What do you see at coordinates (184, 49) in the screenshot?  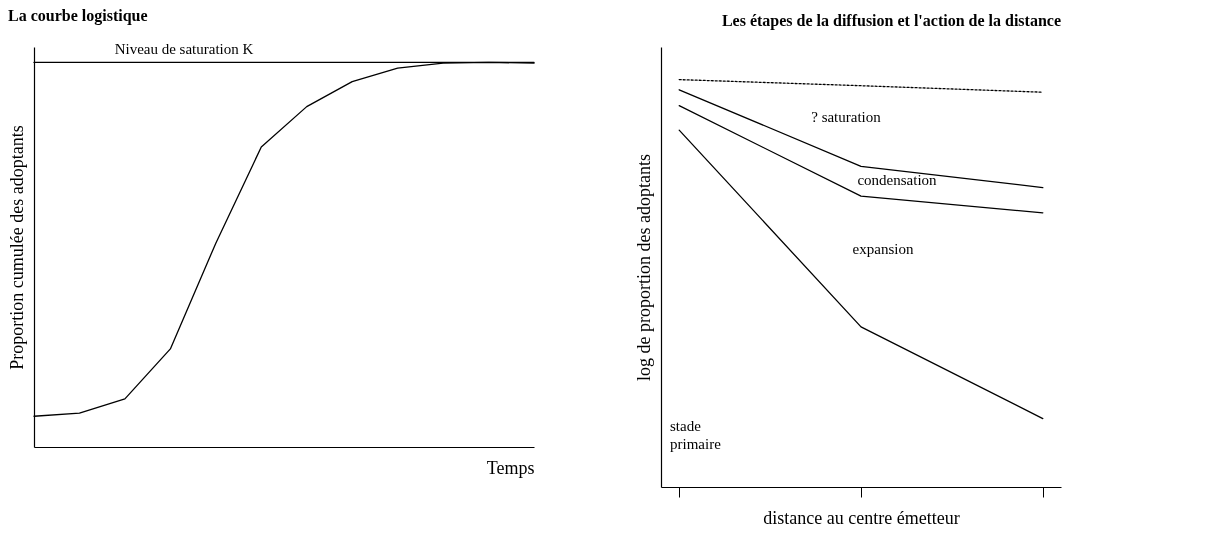 I see `text: Niveau de saturation K` at bounding box center [184, 49].